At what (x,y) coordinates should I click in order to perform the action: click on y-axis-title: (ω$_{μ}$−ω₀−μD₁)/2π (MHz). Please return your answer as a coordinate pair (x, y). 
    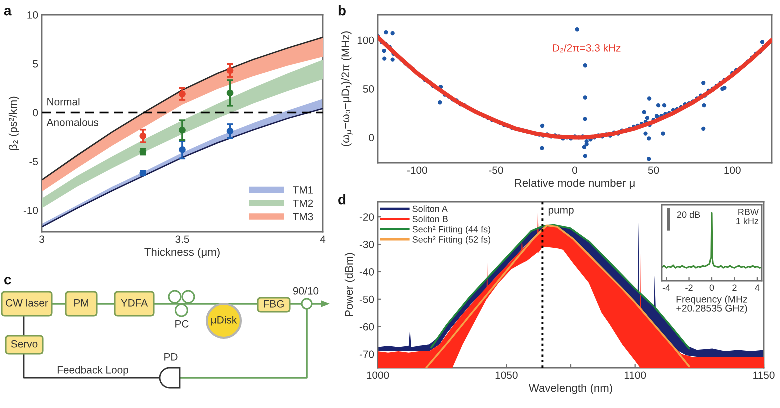
    Looking at the image, I should click on (347, 89).